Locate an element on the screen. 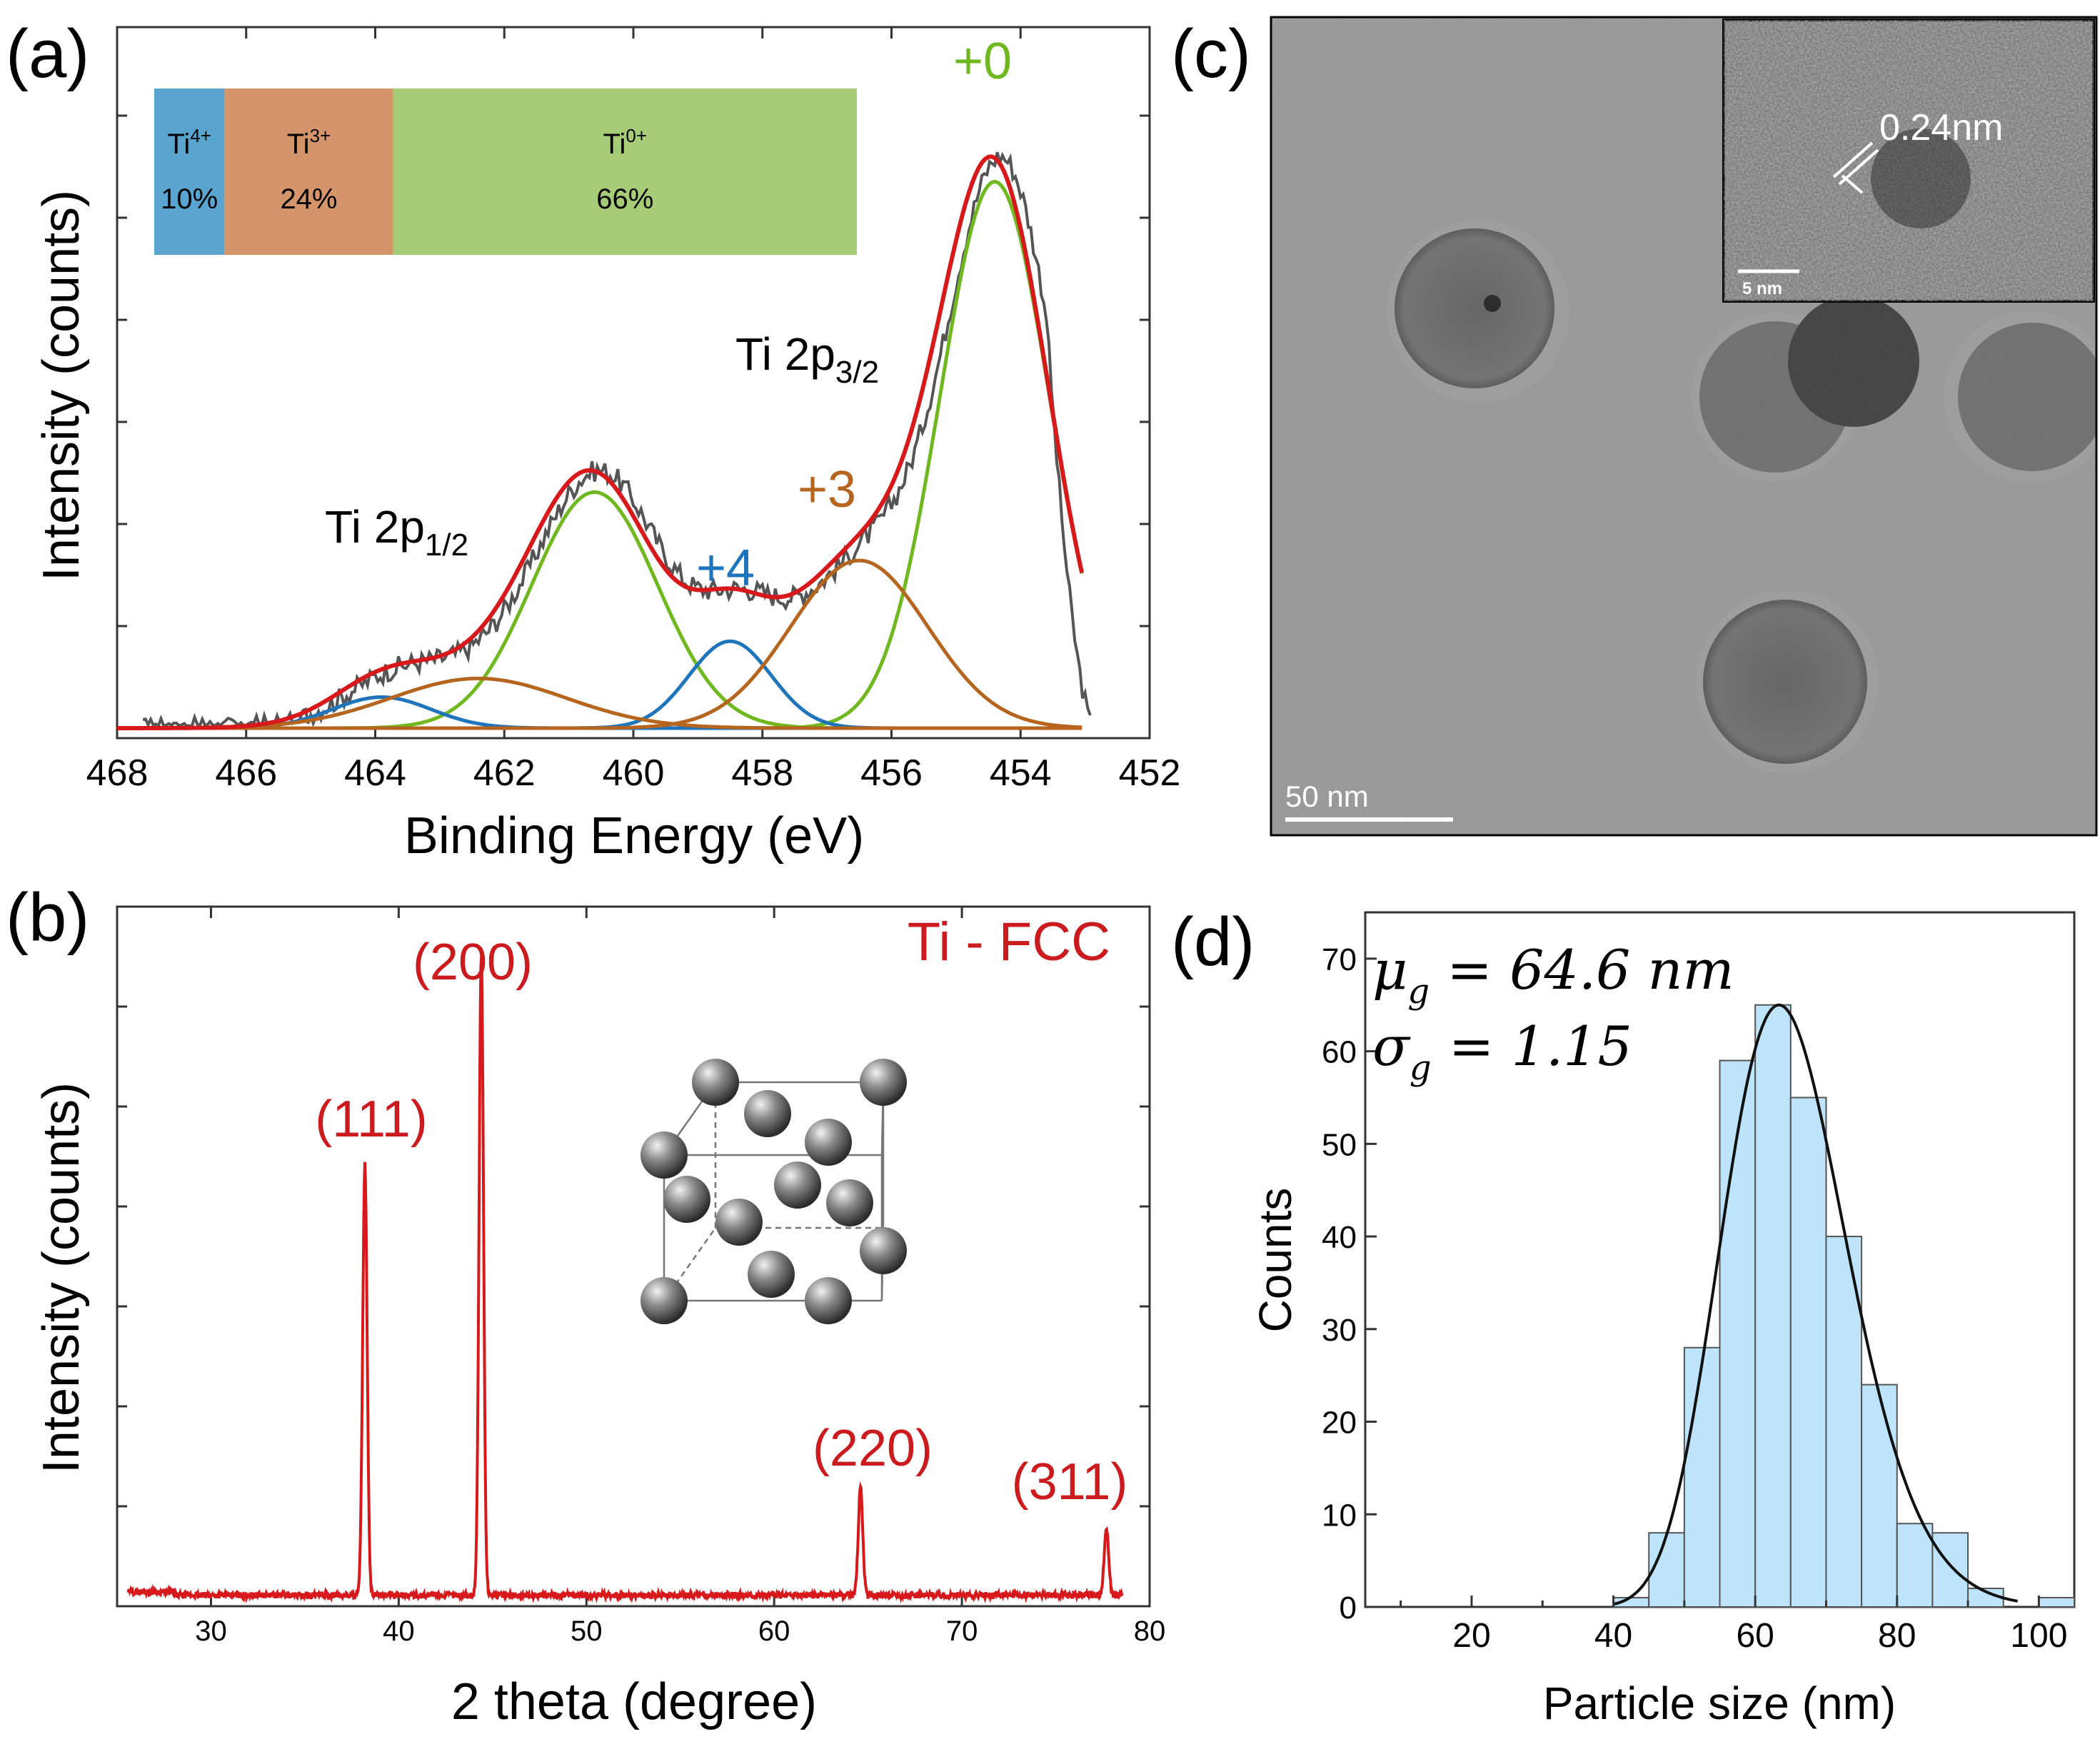 This screenshot has height=1739, width=2100. xrd-peak-label-111: (111) is located at coordinates (371, 1120).